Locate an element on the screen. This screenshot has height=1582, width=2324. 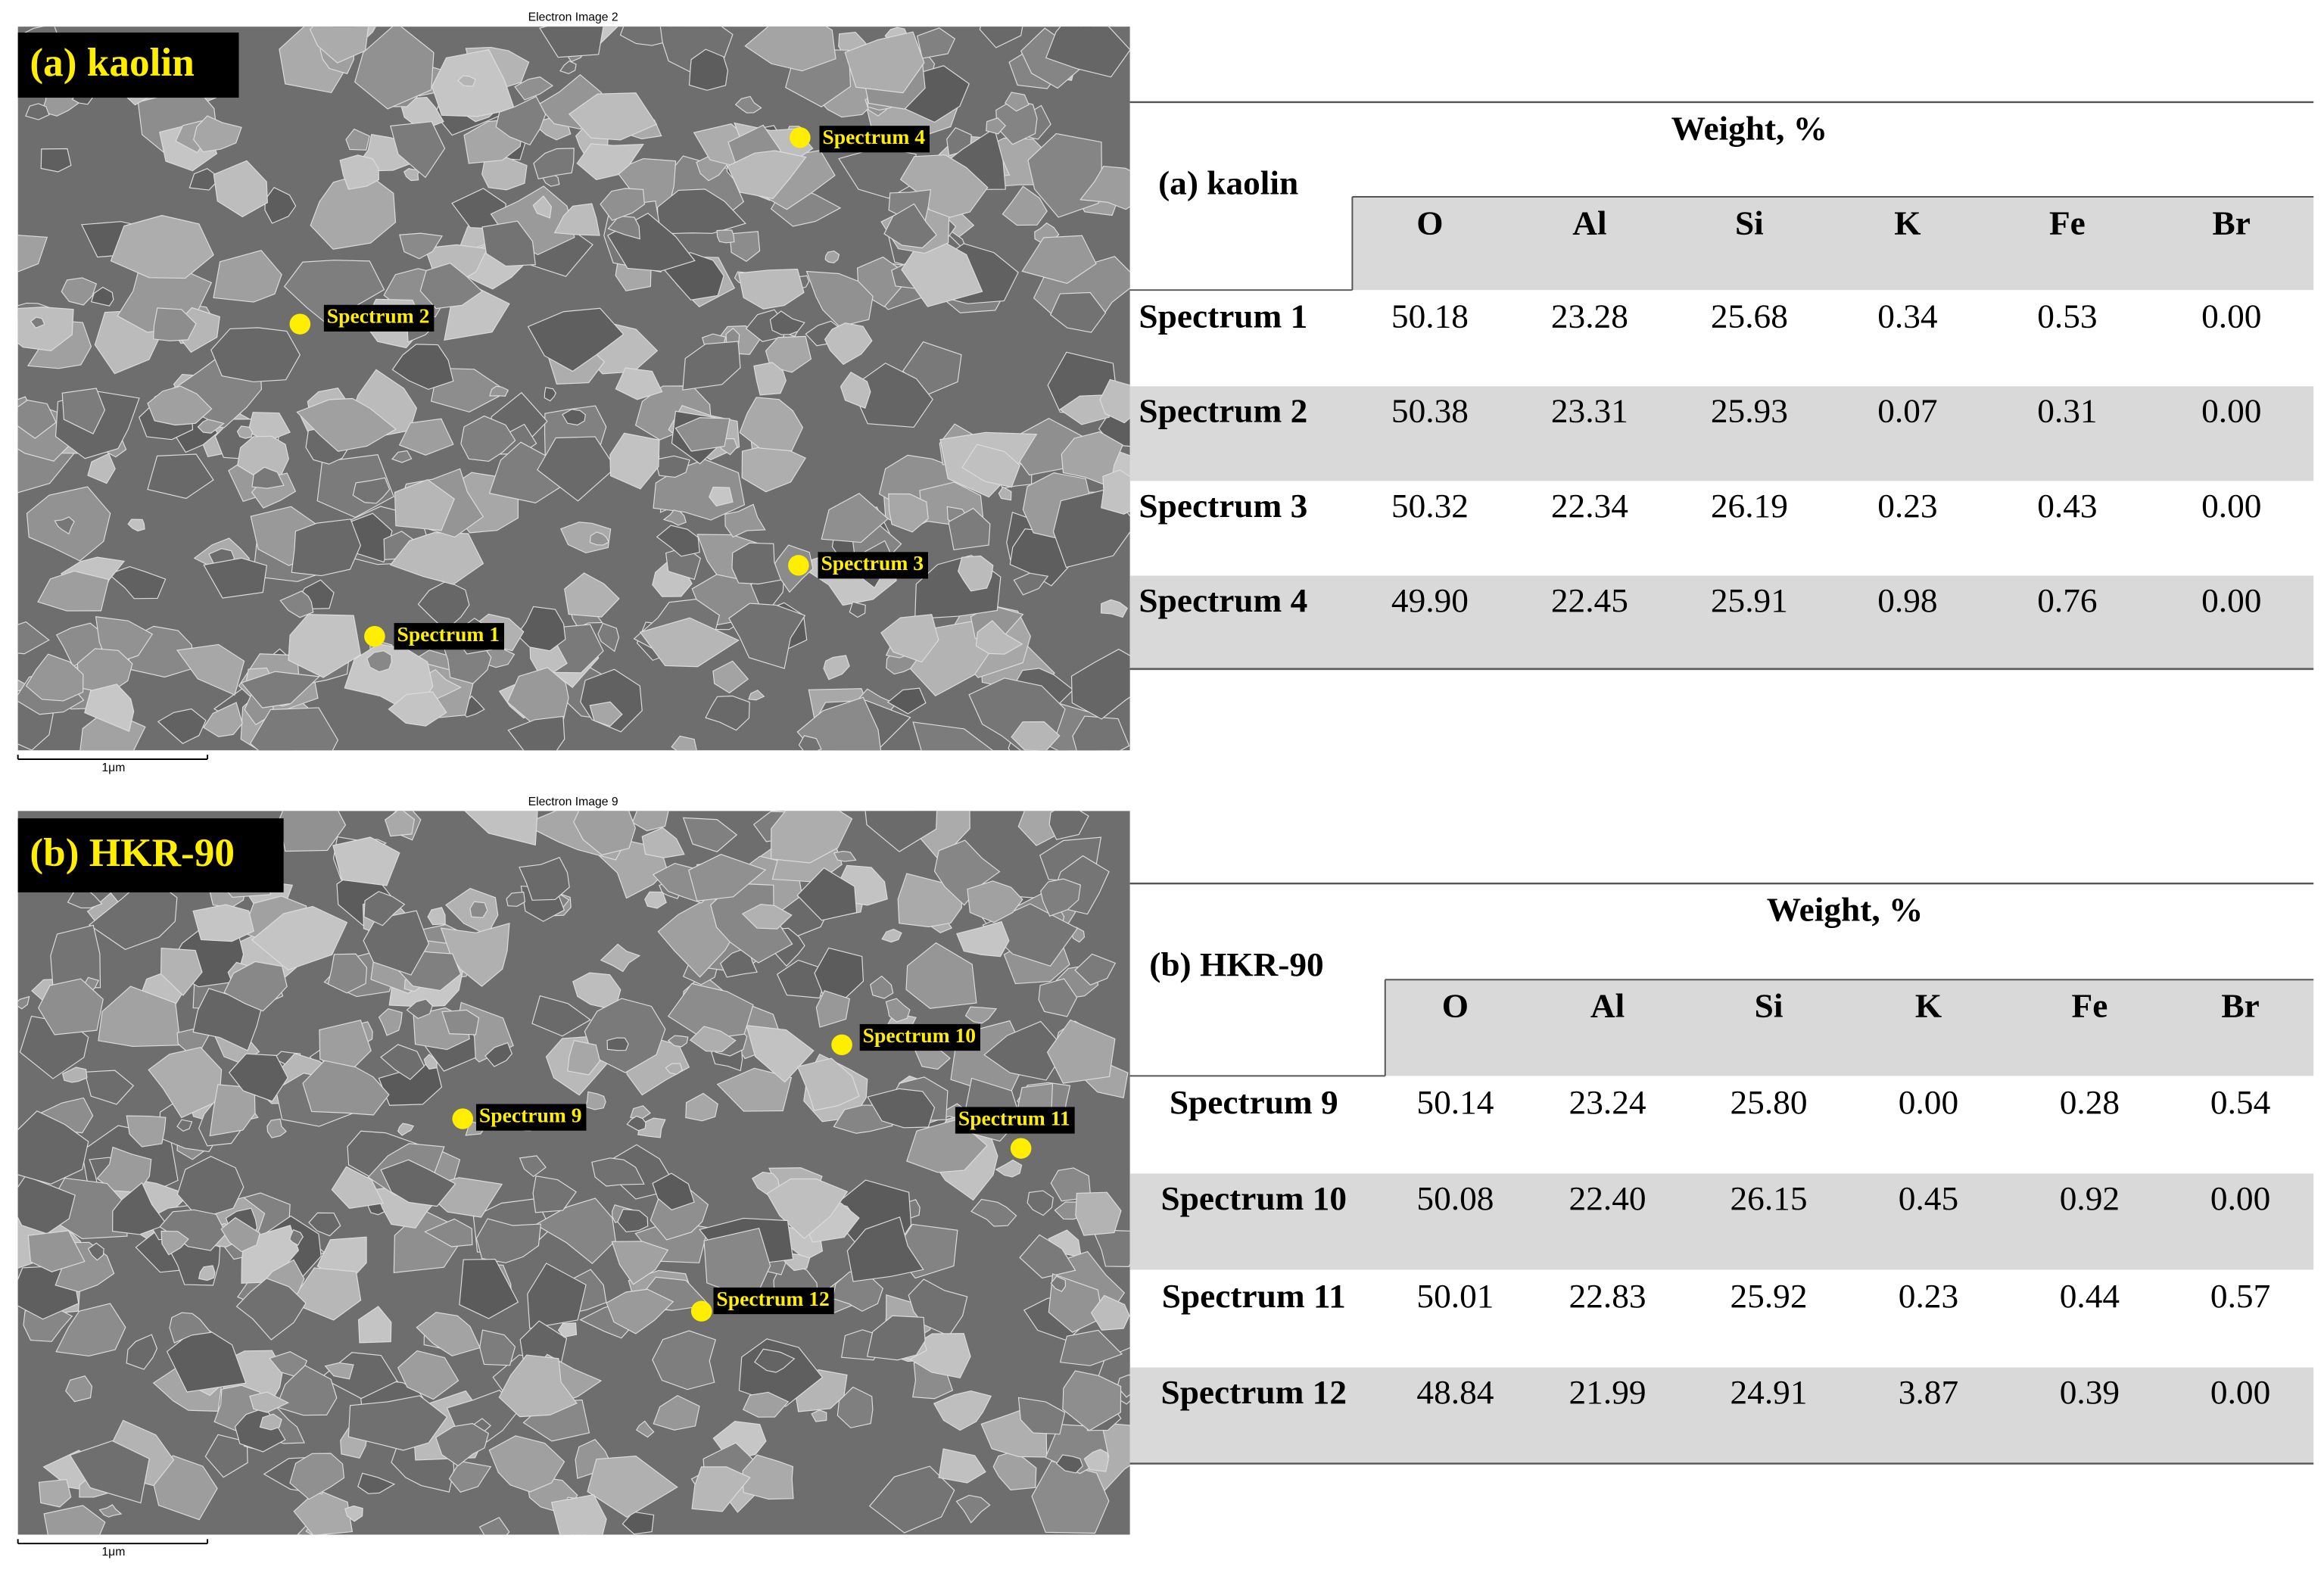
panel-label-bg is located at coordinates (128, 65).